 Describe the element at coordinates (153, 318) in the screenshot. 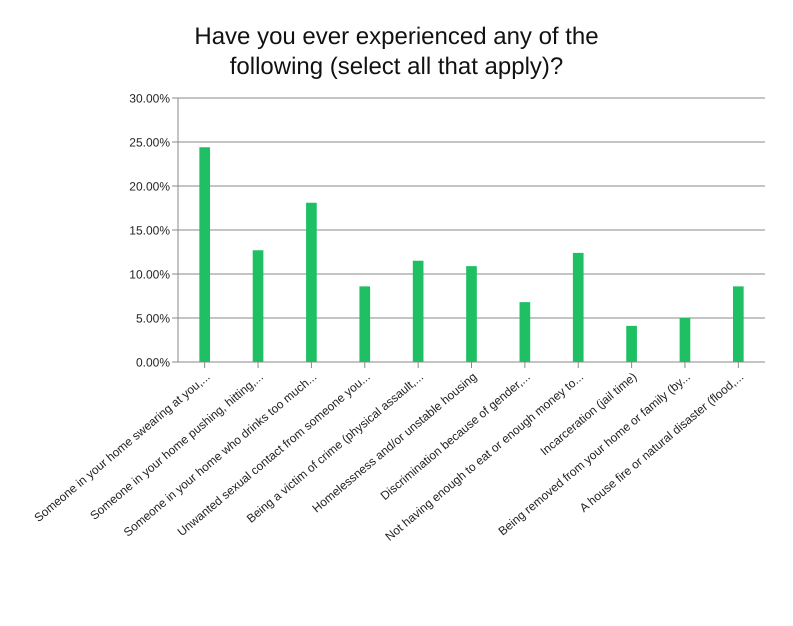

I see `y-tick-label: 5.00%` at that location.